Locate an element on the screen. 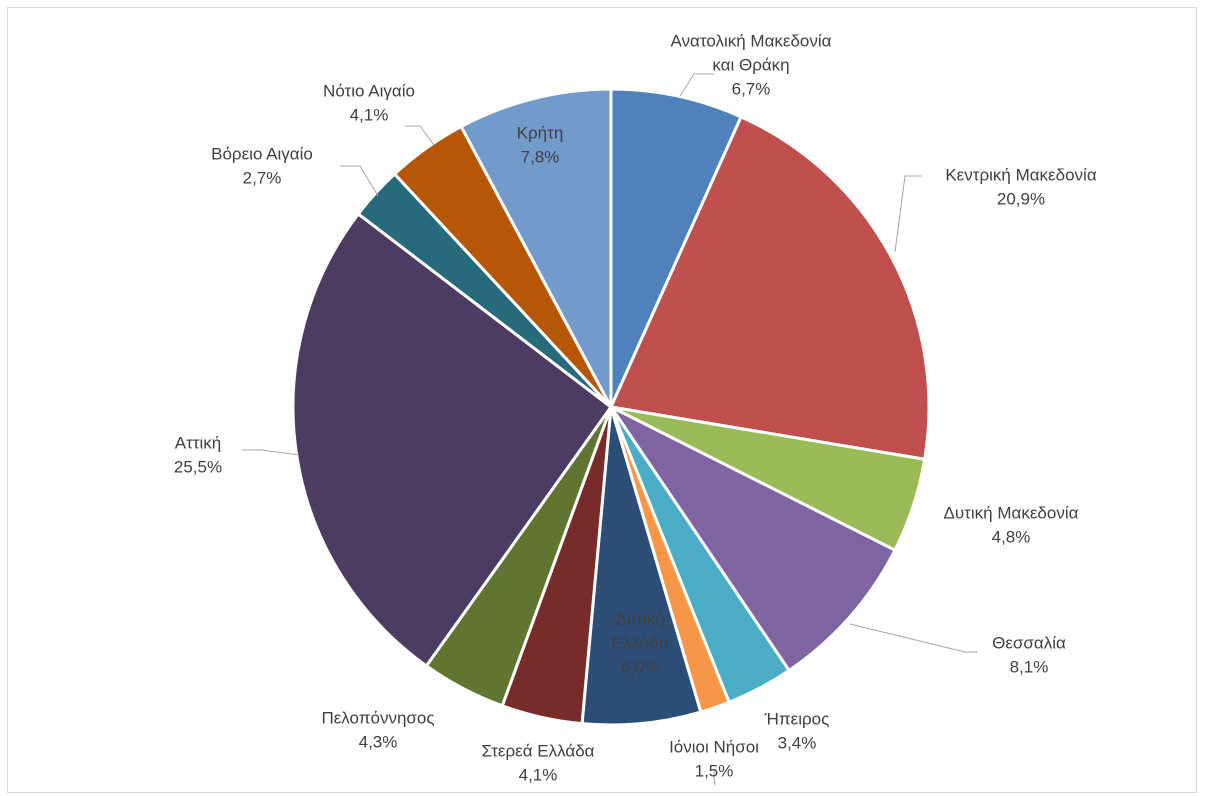 This screenshot has height=796, width=1206. pie-slice-κεντρική-μακεδονία is located at coordinates (769, 287).